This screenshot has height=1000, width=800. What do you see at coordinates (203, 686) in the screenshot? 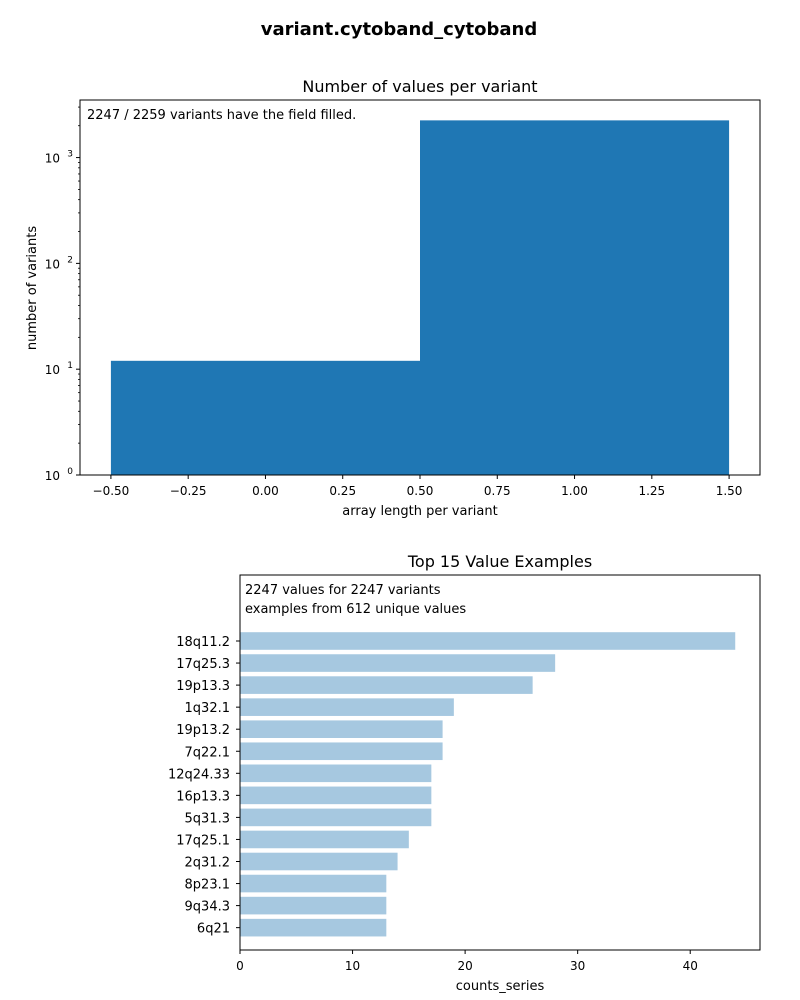
I see `top-values-category-label: 19p13.3` at bounding box center [203, 686].